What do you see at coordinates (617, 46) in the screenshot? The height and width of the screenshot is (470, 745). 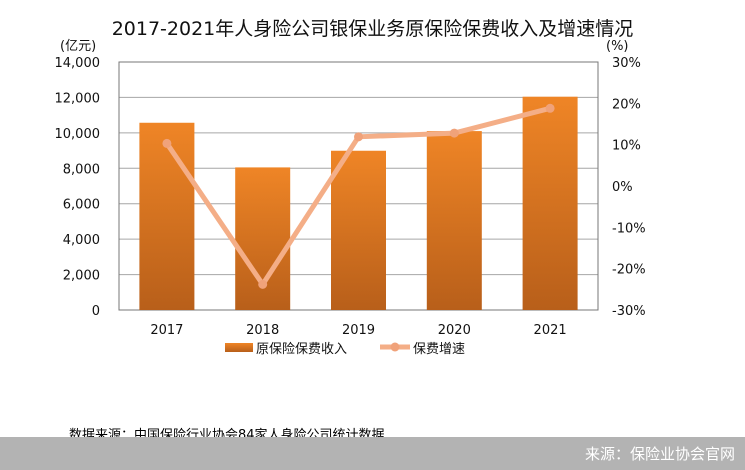 I see `y-right-label: (%)` at bounding box center [617, 46].